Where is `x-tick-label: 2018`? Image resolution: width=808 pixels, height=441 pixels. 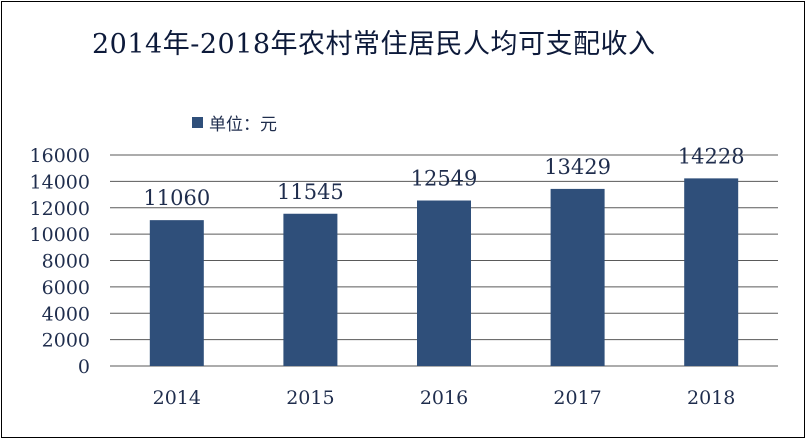
x-tick-label: 2018 is located at coordinates (711, 398).